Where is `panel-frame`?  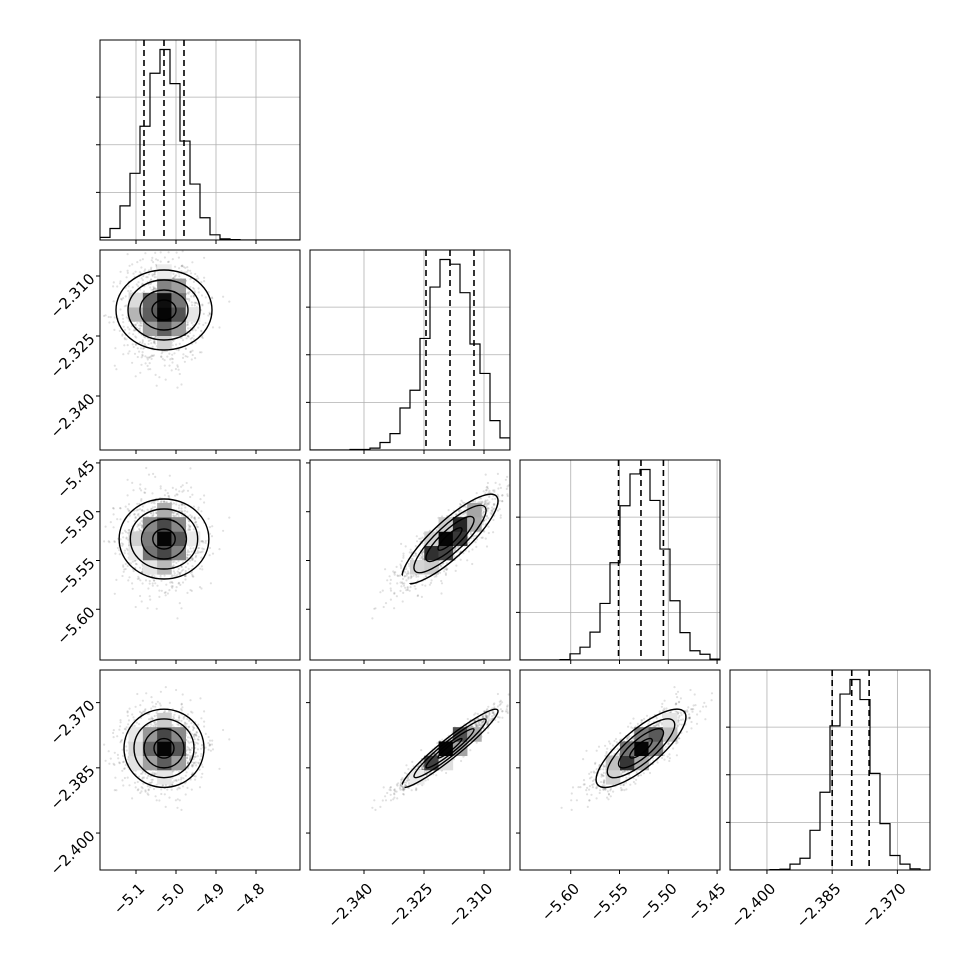
panel-frame is located at coordinates (200, 140).